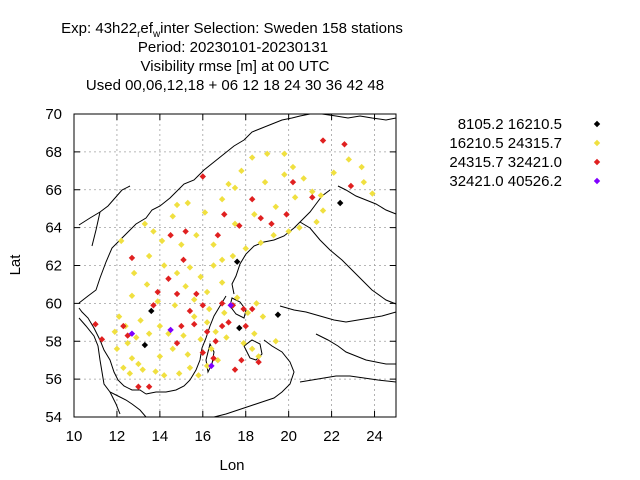  Describe the element at coordinates (53, 266) in the screenshot. I see `y-tick-label: 62` at that location.